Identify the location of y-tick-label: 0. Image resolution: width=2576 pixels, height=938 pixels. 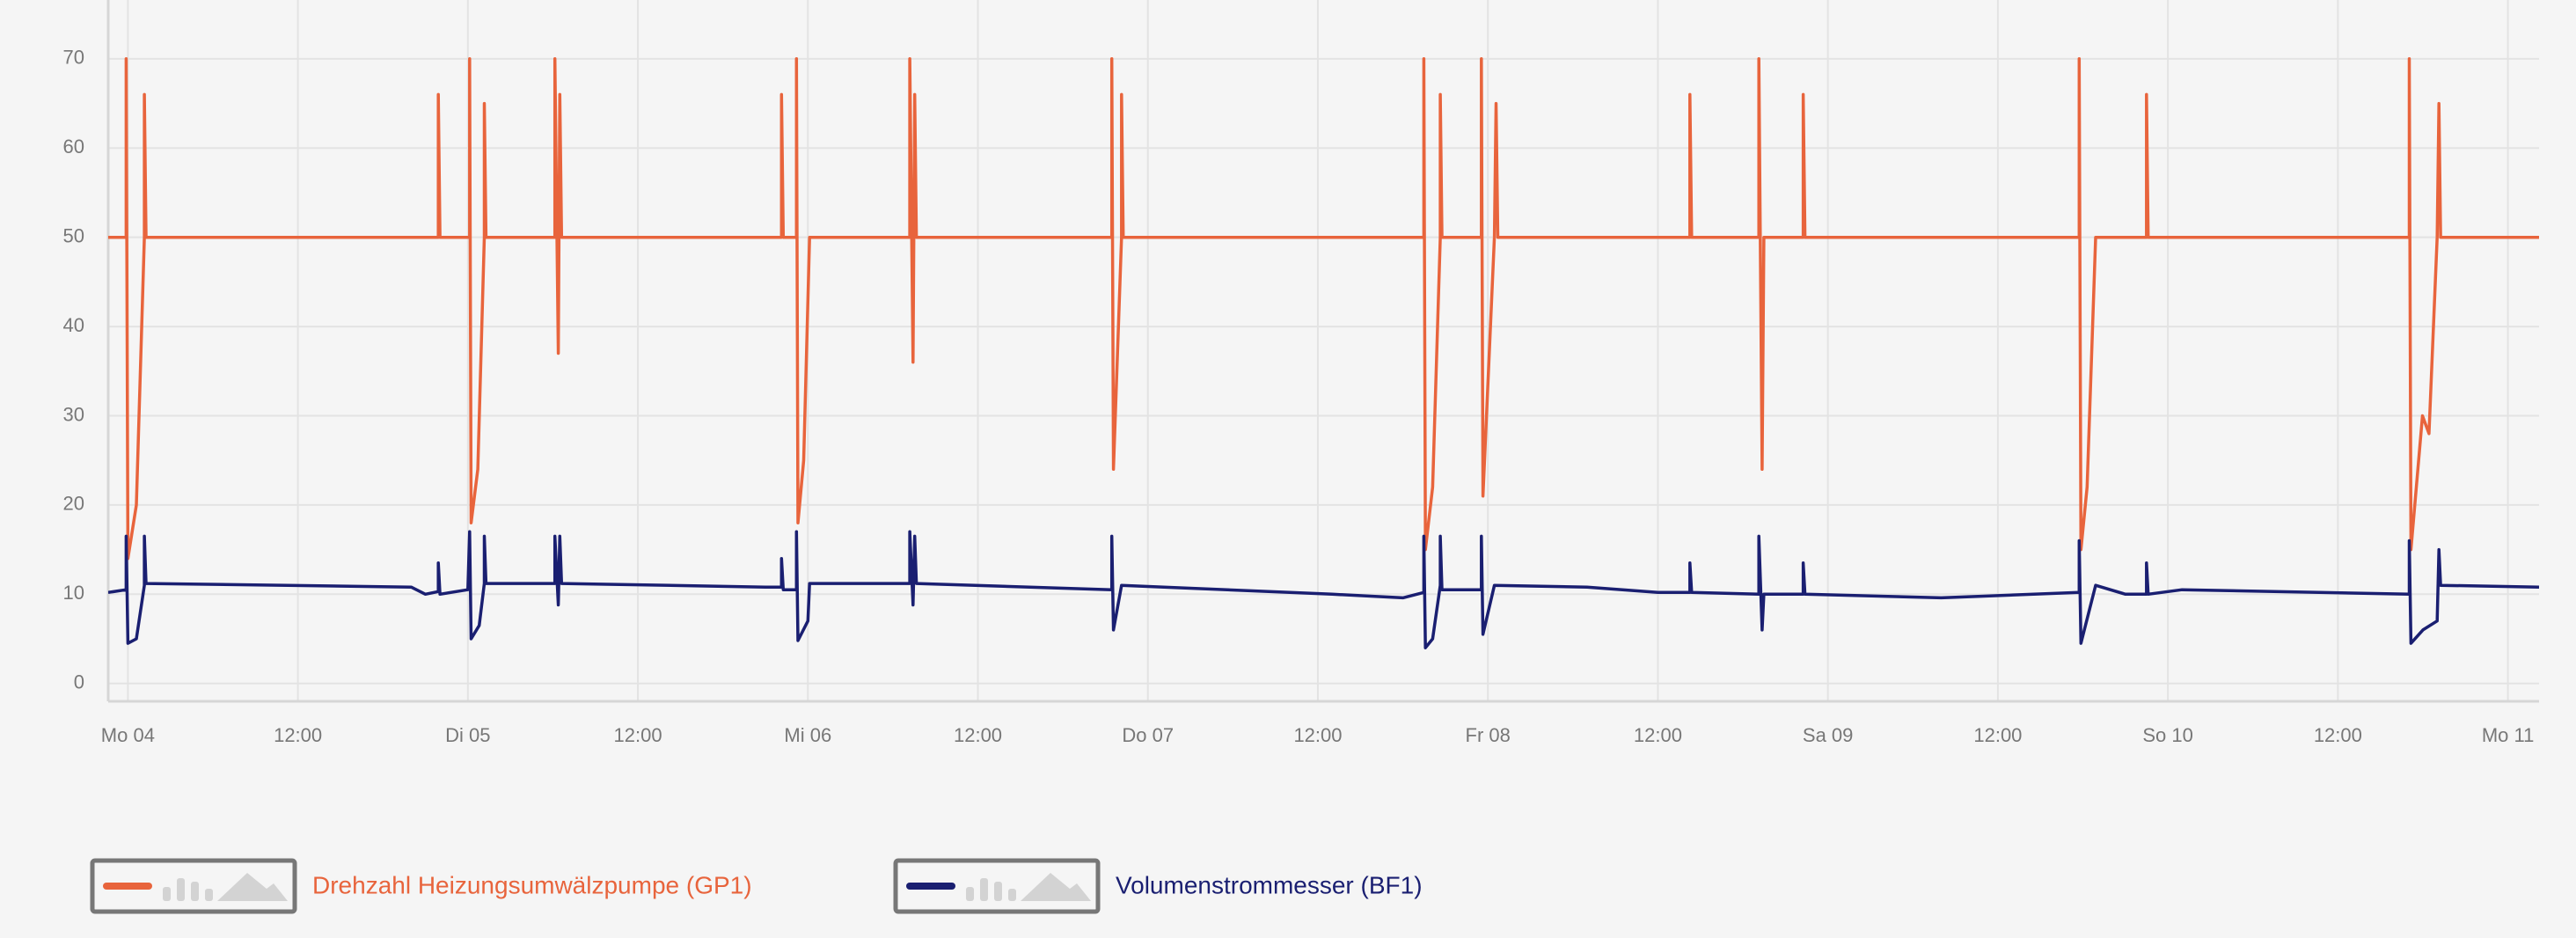
(79, 682).